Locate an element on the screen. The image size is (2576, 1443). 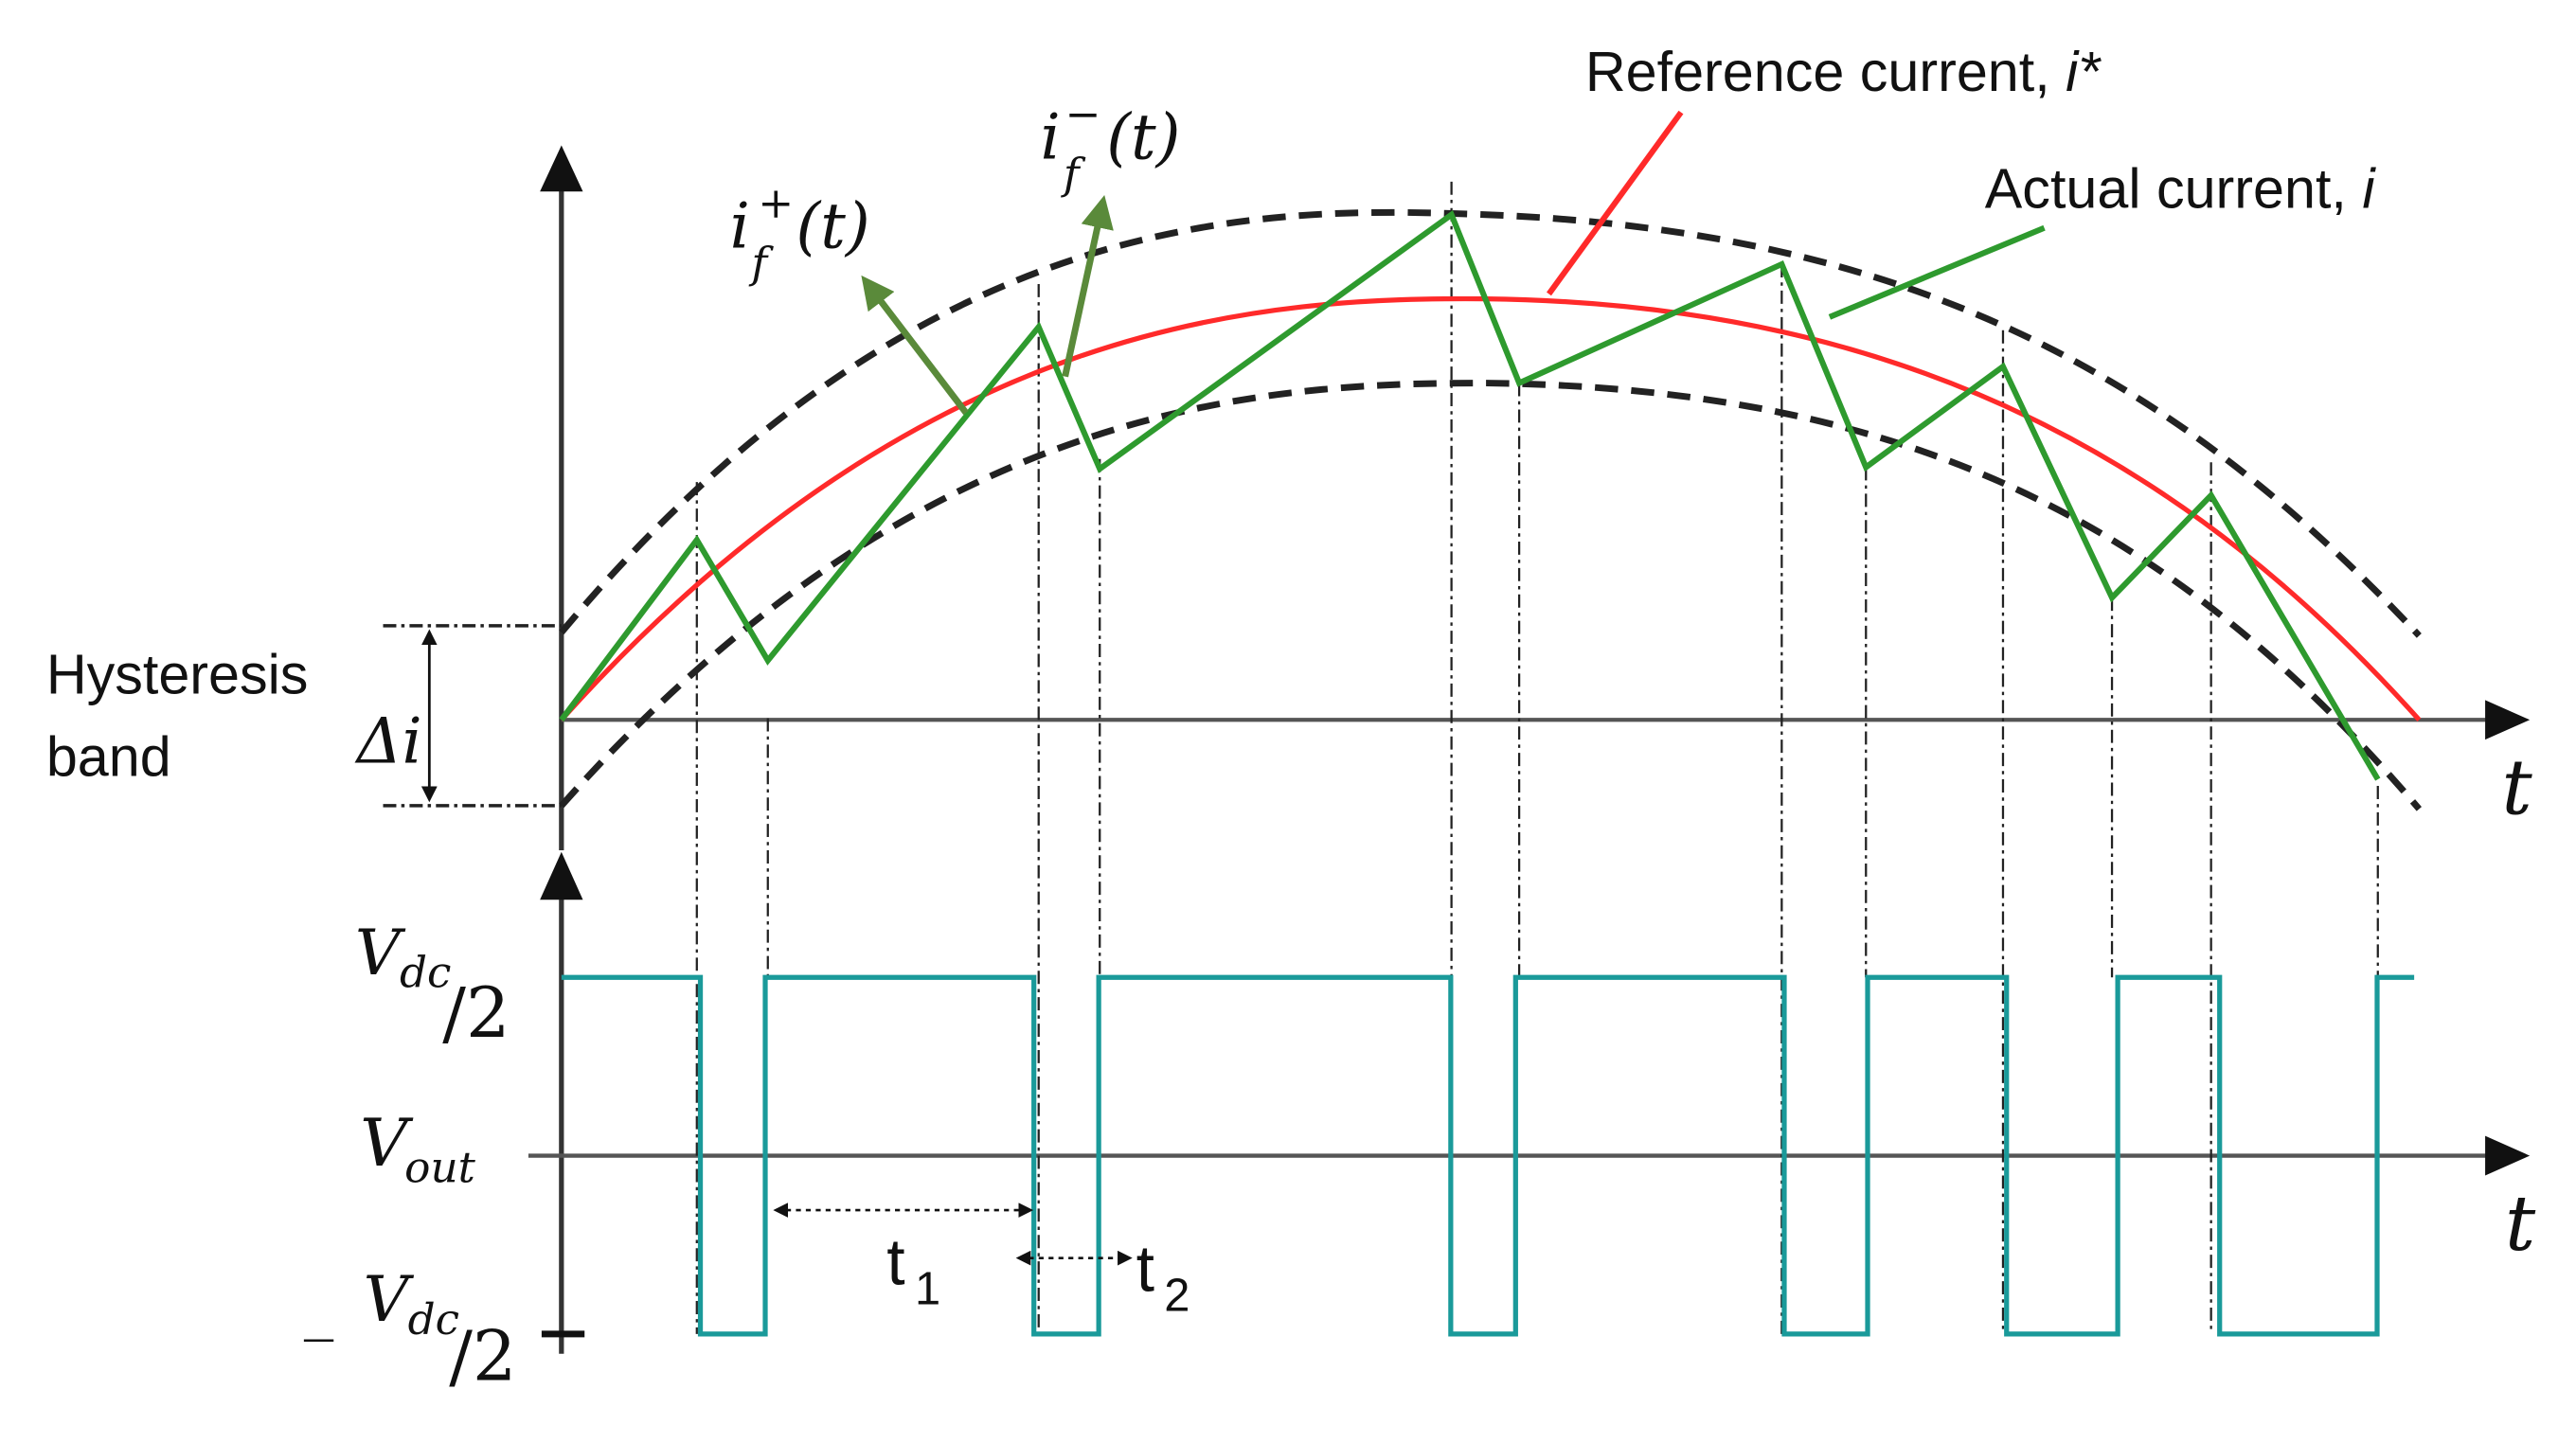
vout-label: V out is located at coordinates (418, 1148).